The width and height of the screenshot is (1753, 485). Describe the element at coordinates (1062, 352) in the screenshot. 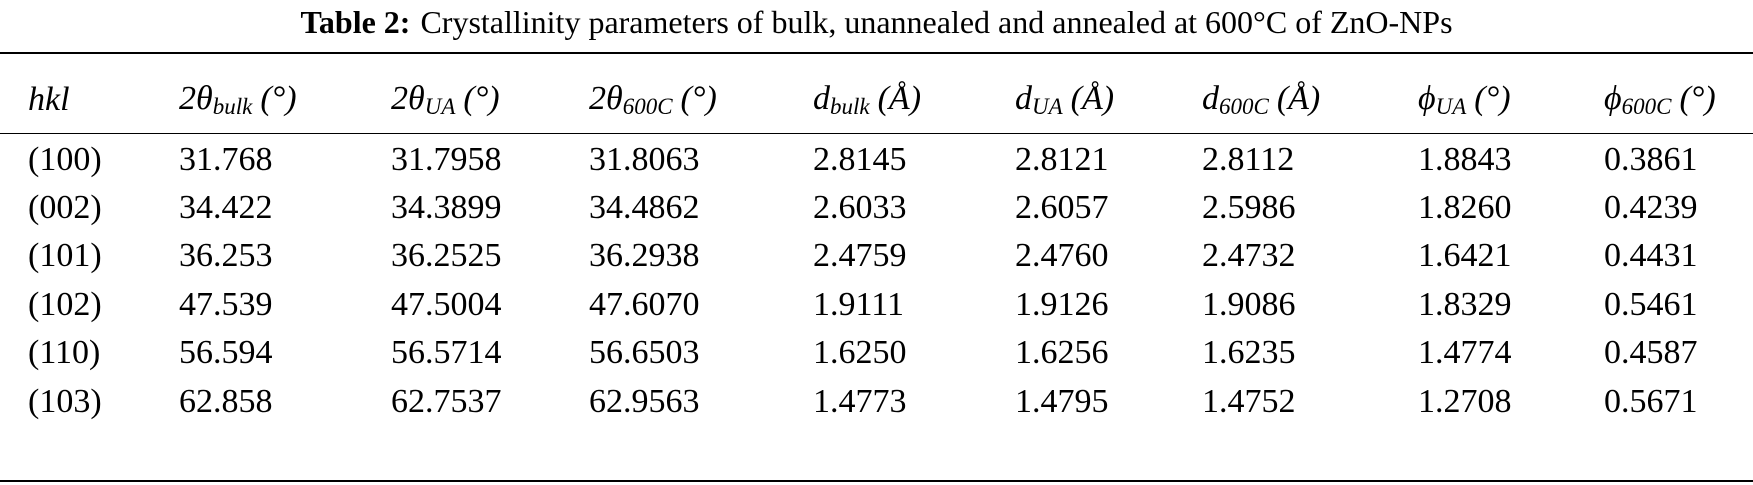

I see `table-cell: 1.6256` at that location.